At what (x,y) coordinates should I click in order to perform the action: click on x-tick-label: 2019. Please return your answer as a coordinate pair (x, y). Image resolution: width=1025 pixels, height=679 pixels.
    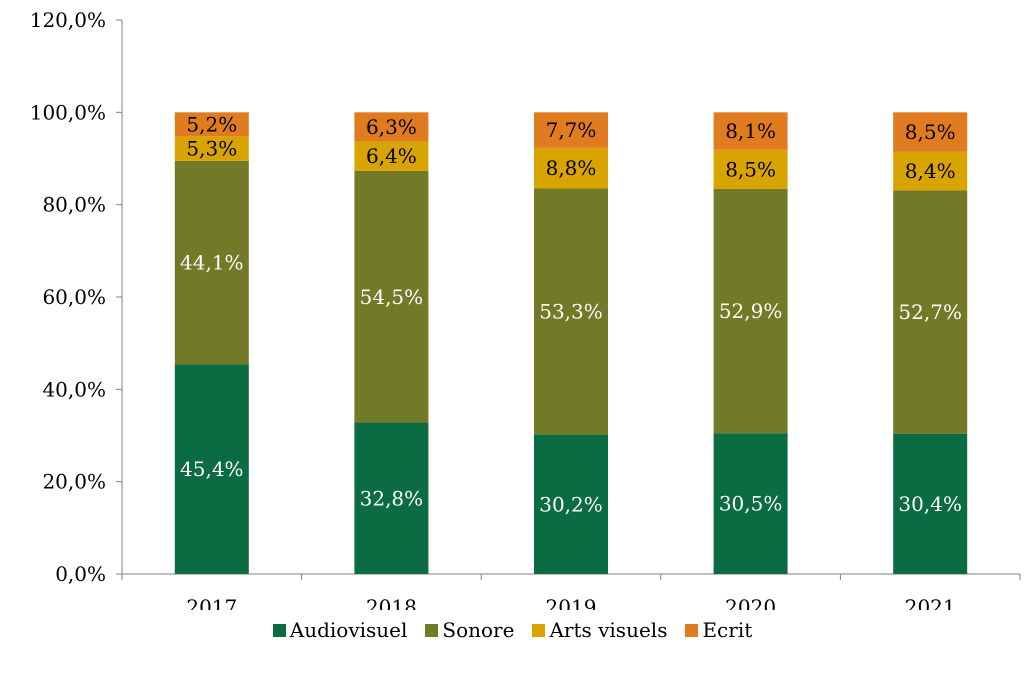
    Looking at the image, I should click on (571, 602).